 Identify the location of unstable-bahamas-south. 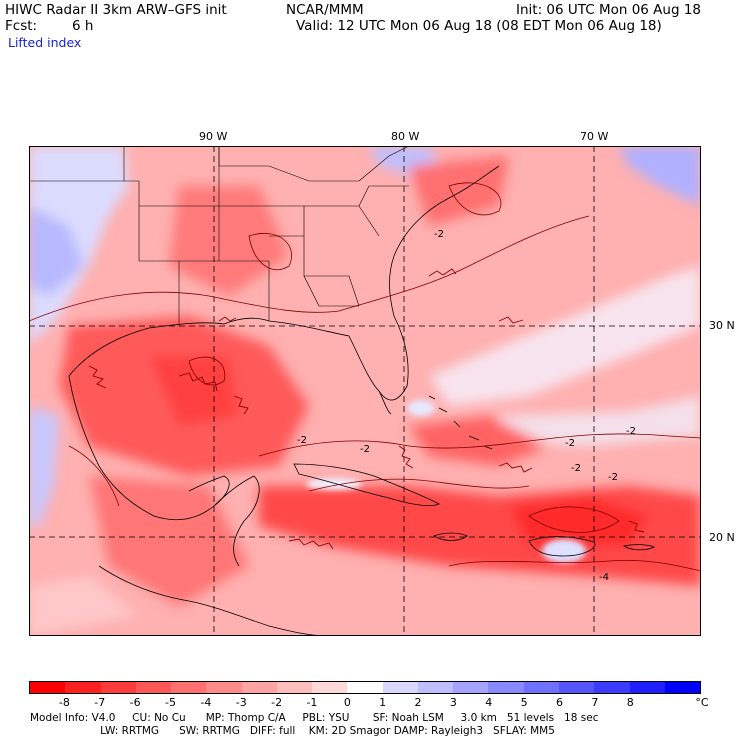
(479, 441).